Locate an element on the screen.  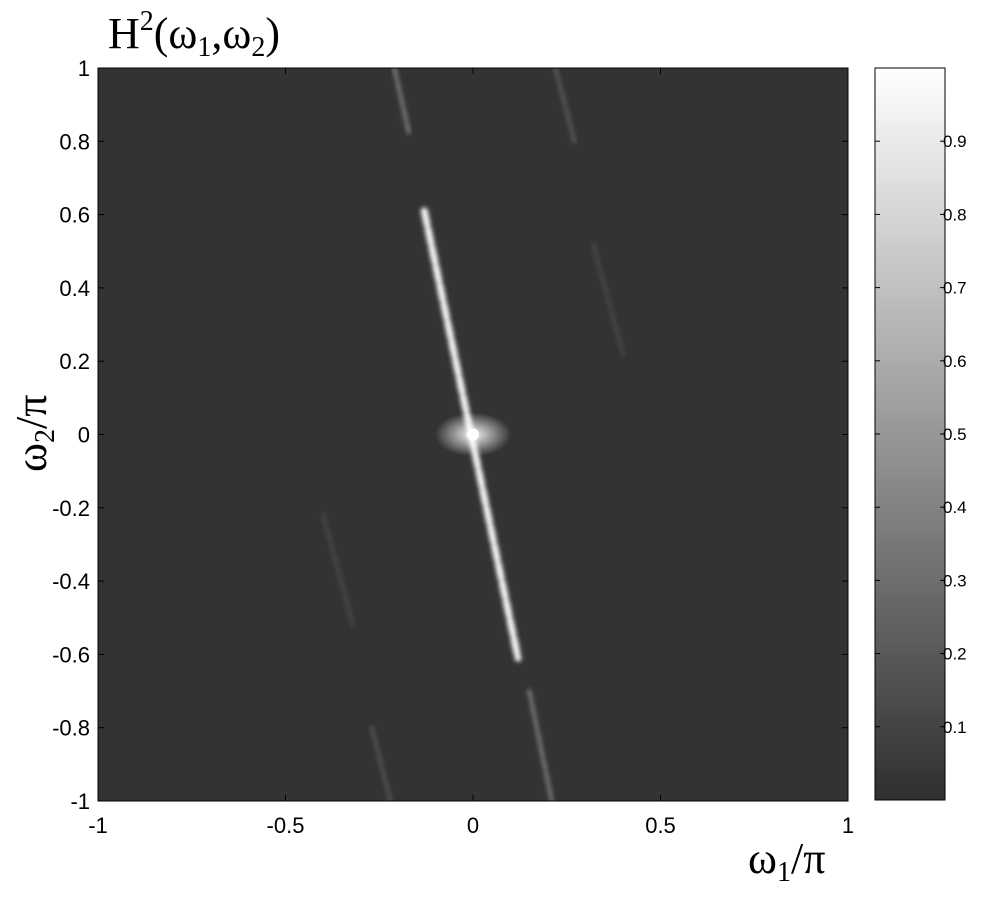
x-axis-label: ω1/π is located at coordinates (786, 861).